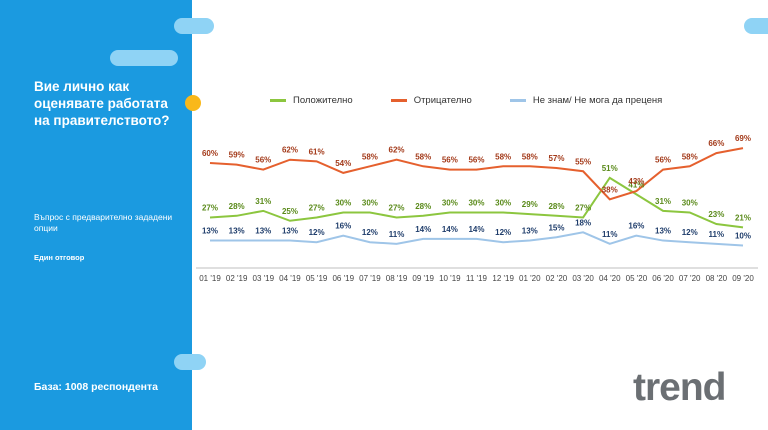 The image size is (768, 430). What do you see at coordinates (317, 278) in the screenshot?
I see `x-tick-label: 05 '19` at bounding box center [317, 278].